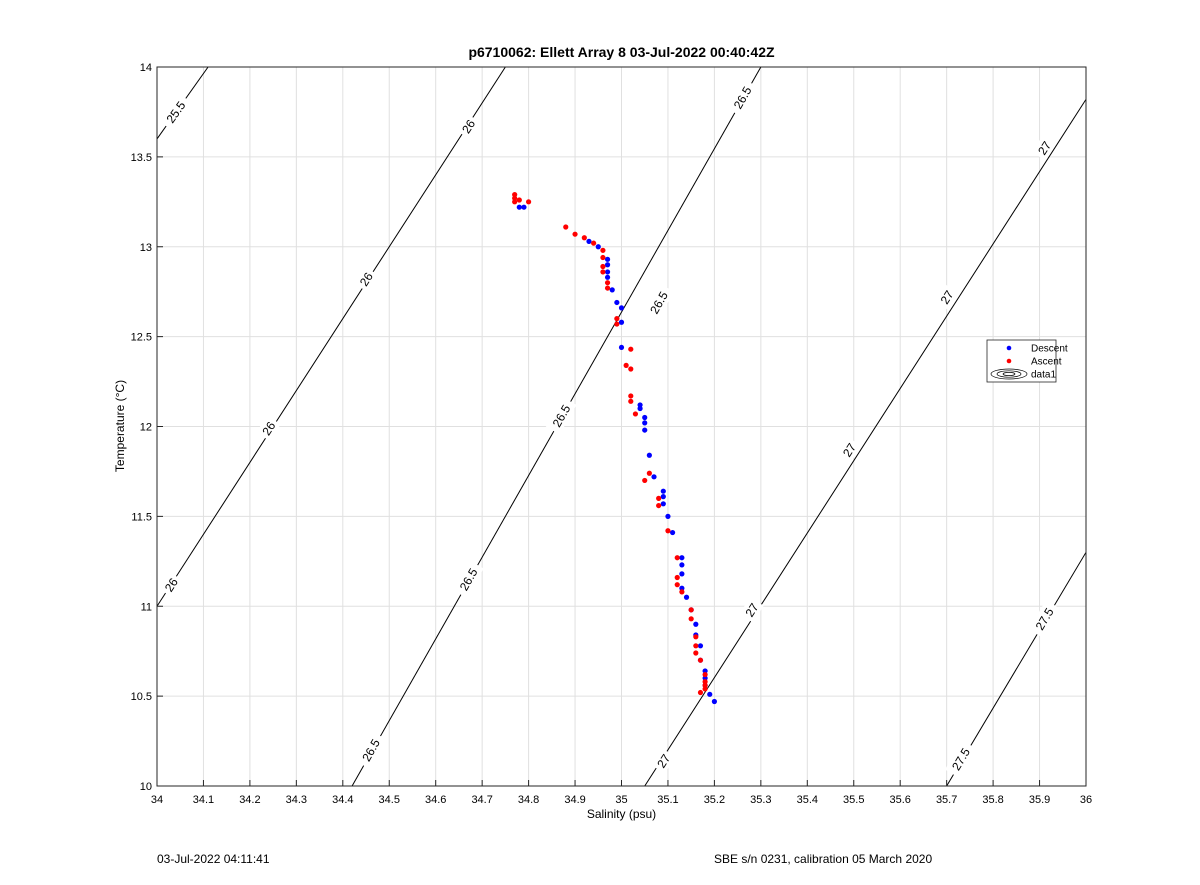 The image size is (1200, 885). I want to click on y-tick-label: 11.5, so click(141, 517).